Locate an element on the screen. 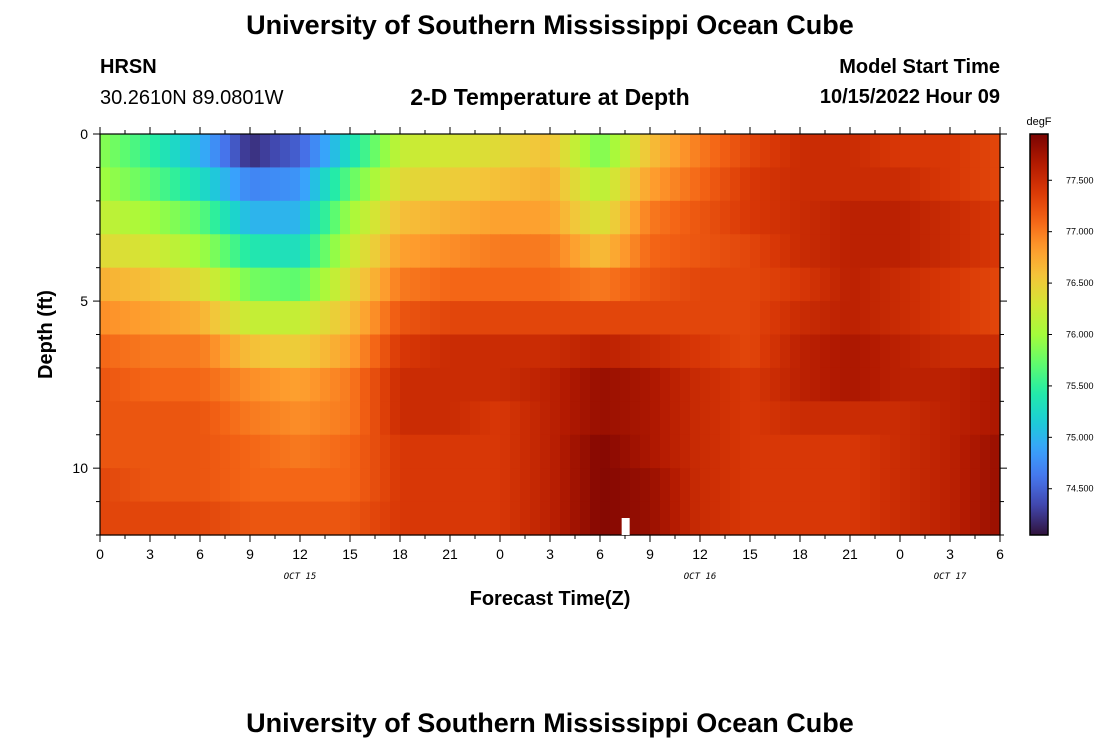 The height and width of the screenshot is (750, 1100). x-tick-label: 12 is located at coordinates (300, 554).